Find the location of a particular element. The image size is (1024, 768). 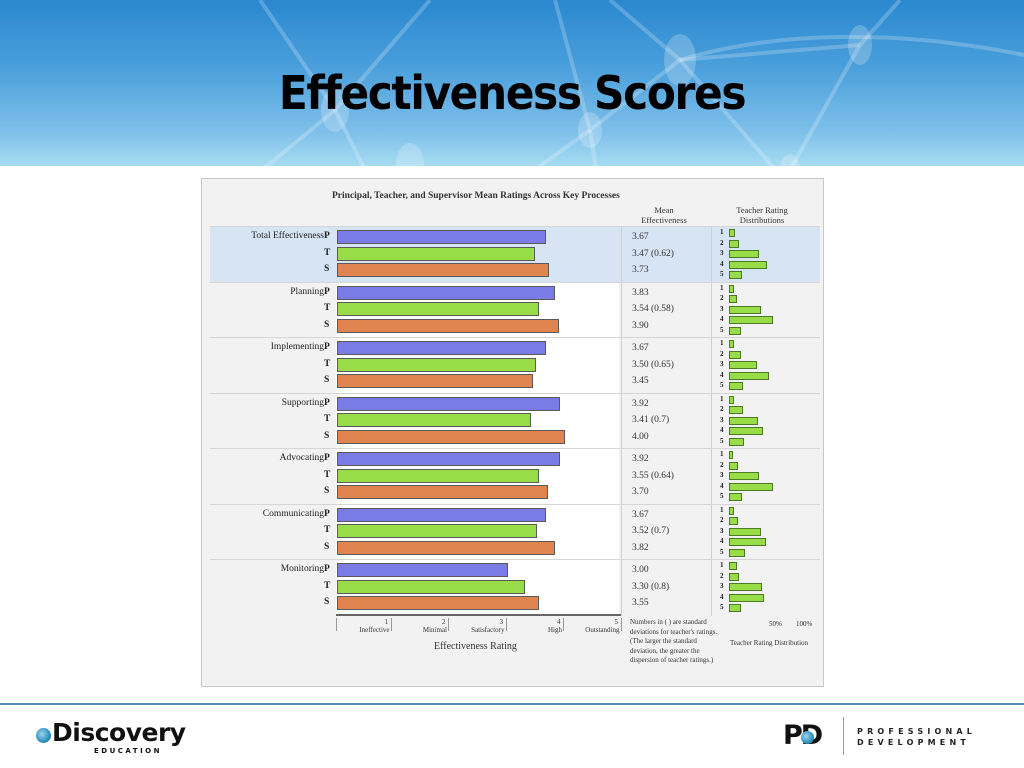

group-label: Advocating is located at coordinates (301, 458).